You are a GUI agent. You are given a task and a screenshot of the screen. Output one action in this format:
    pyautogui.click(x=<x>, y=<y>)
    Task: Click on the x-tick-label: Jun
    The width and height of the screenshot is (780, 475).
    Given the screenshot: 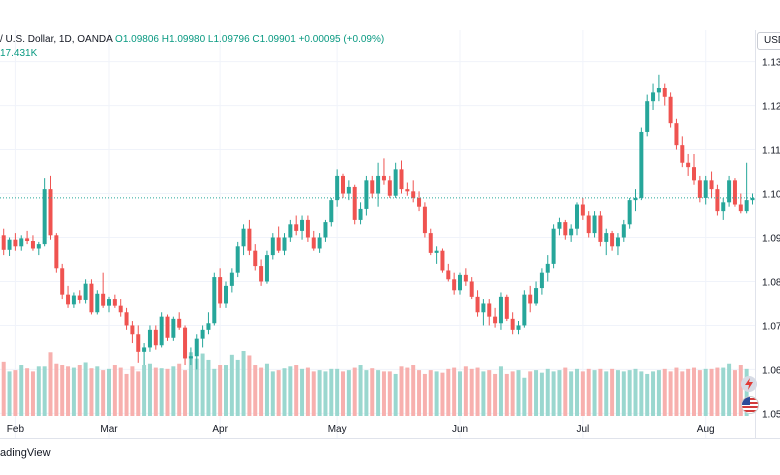 What is the action you would take?
    pyautogui.click(x=460, y=429)
    